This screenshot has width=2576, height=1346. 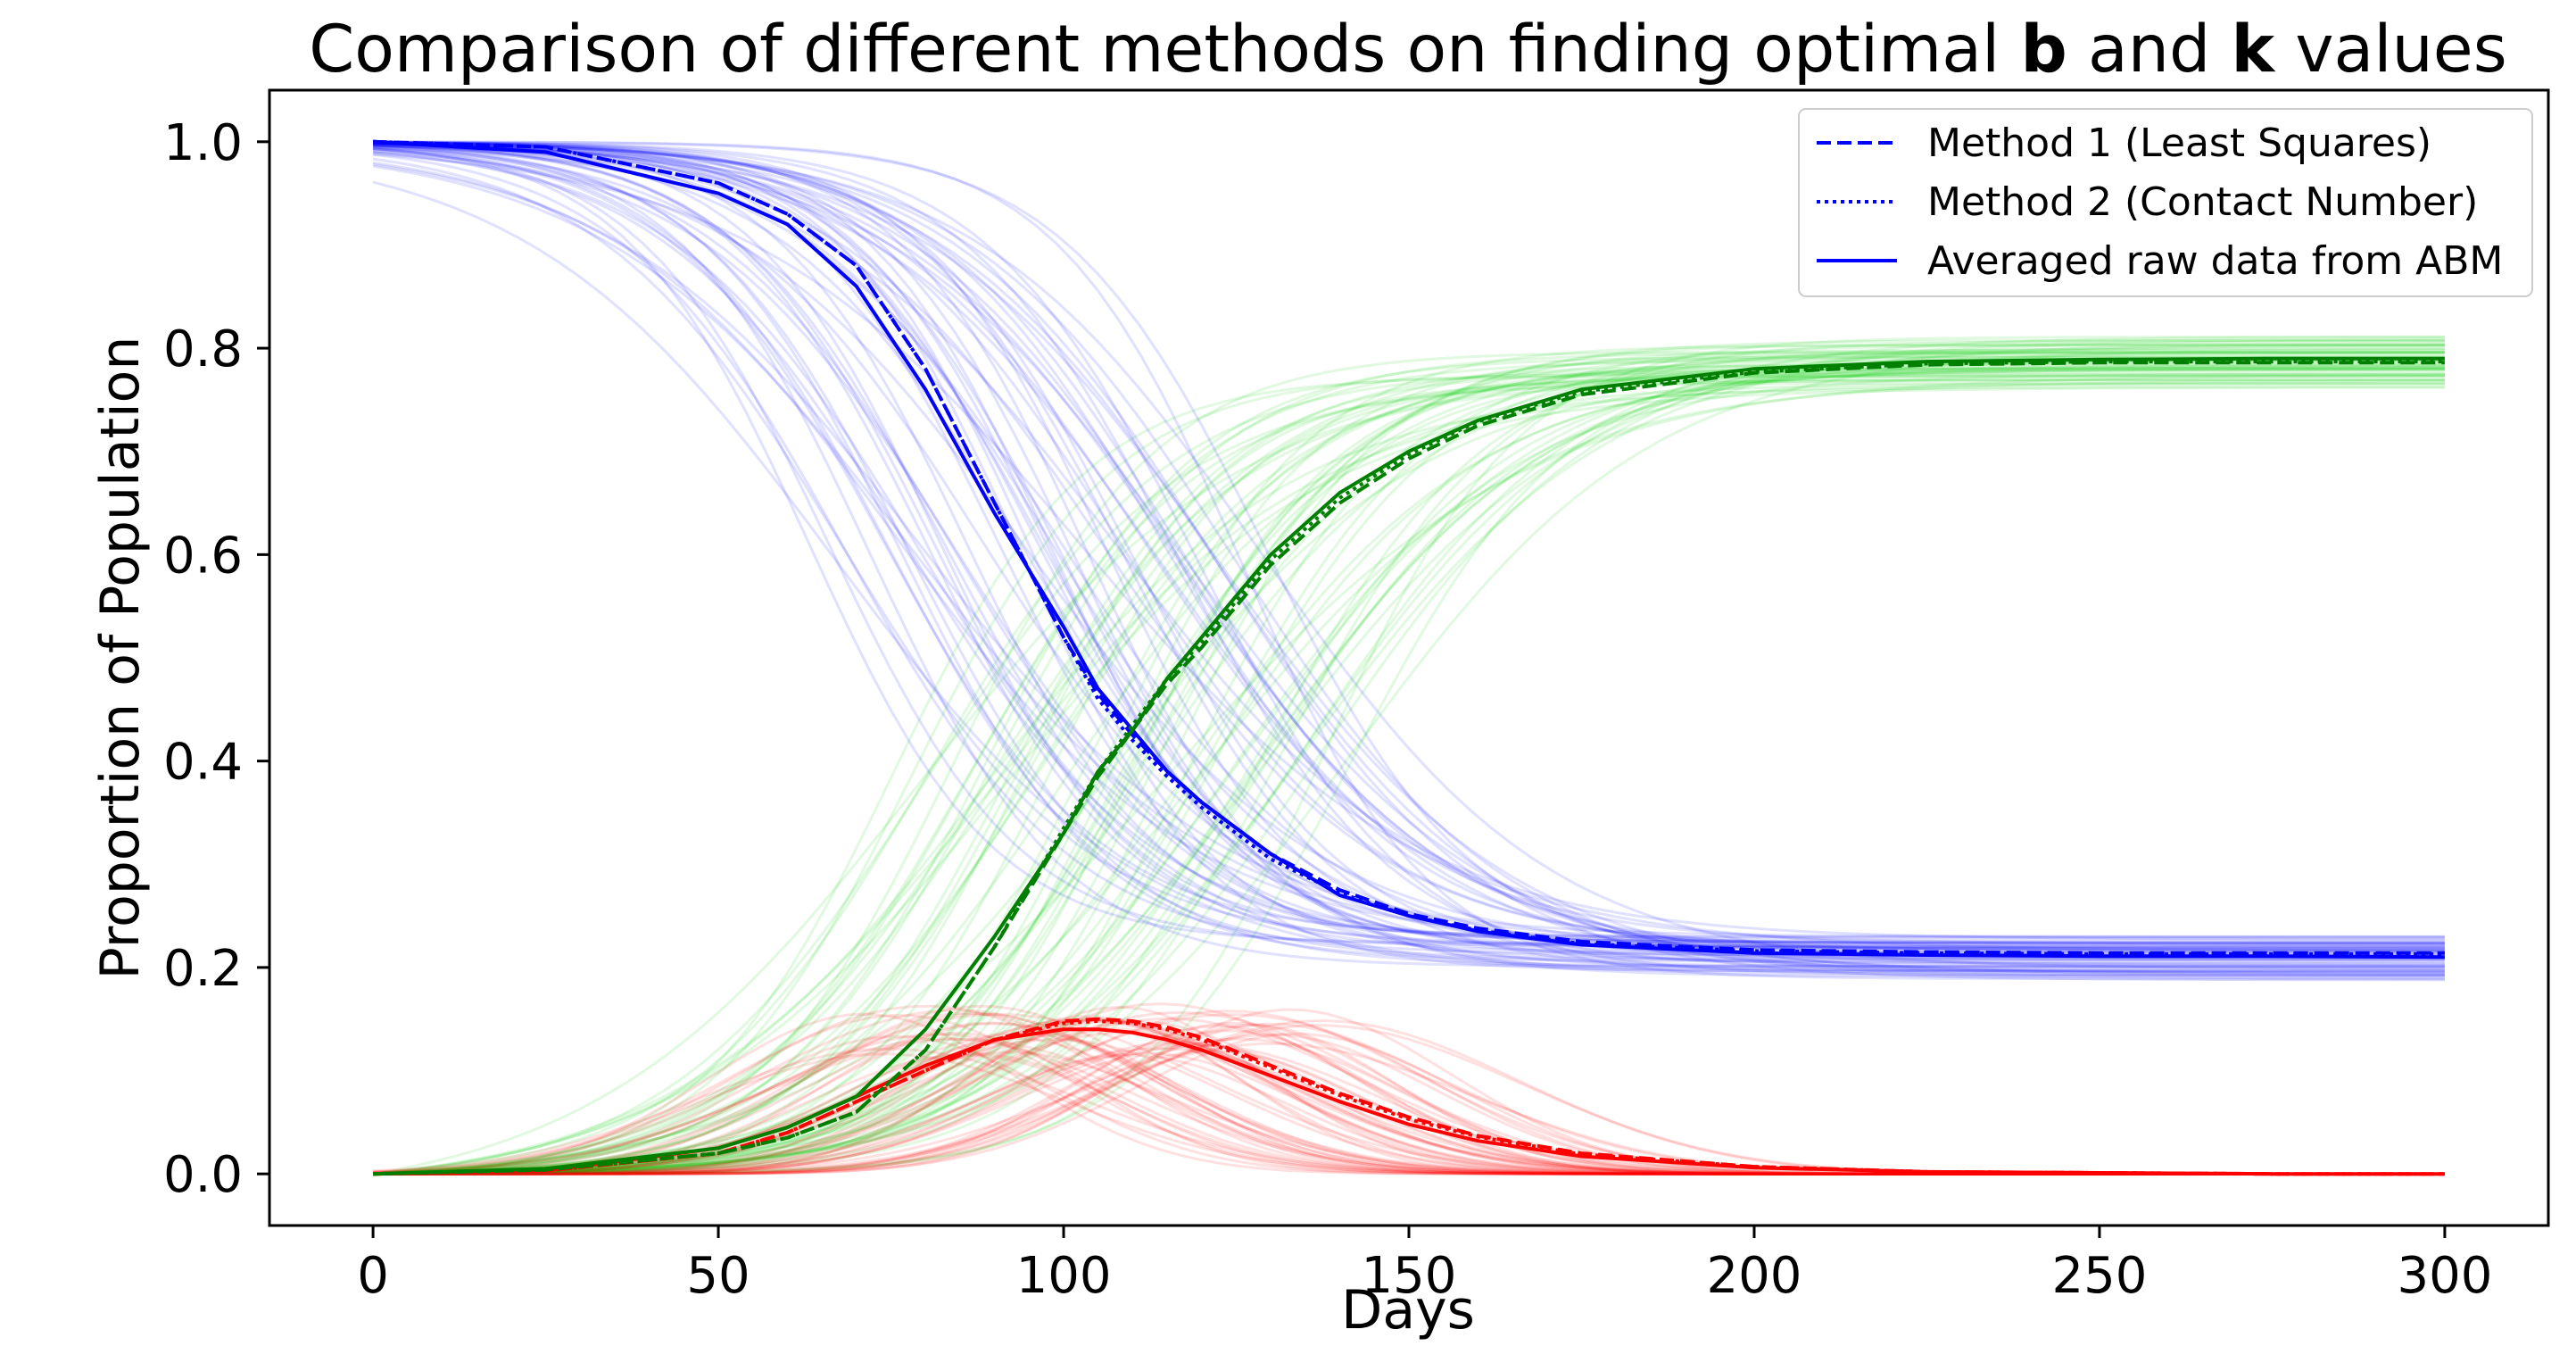 What do you see at coordinates (203, 1175) in the screenshot?
I see `y-tick-label: 0.0` at bounding box center [203, 1175].